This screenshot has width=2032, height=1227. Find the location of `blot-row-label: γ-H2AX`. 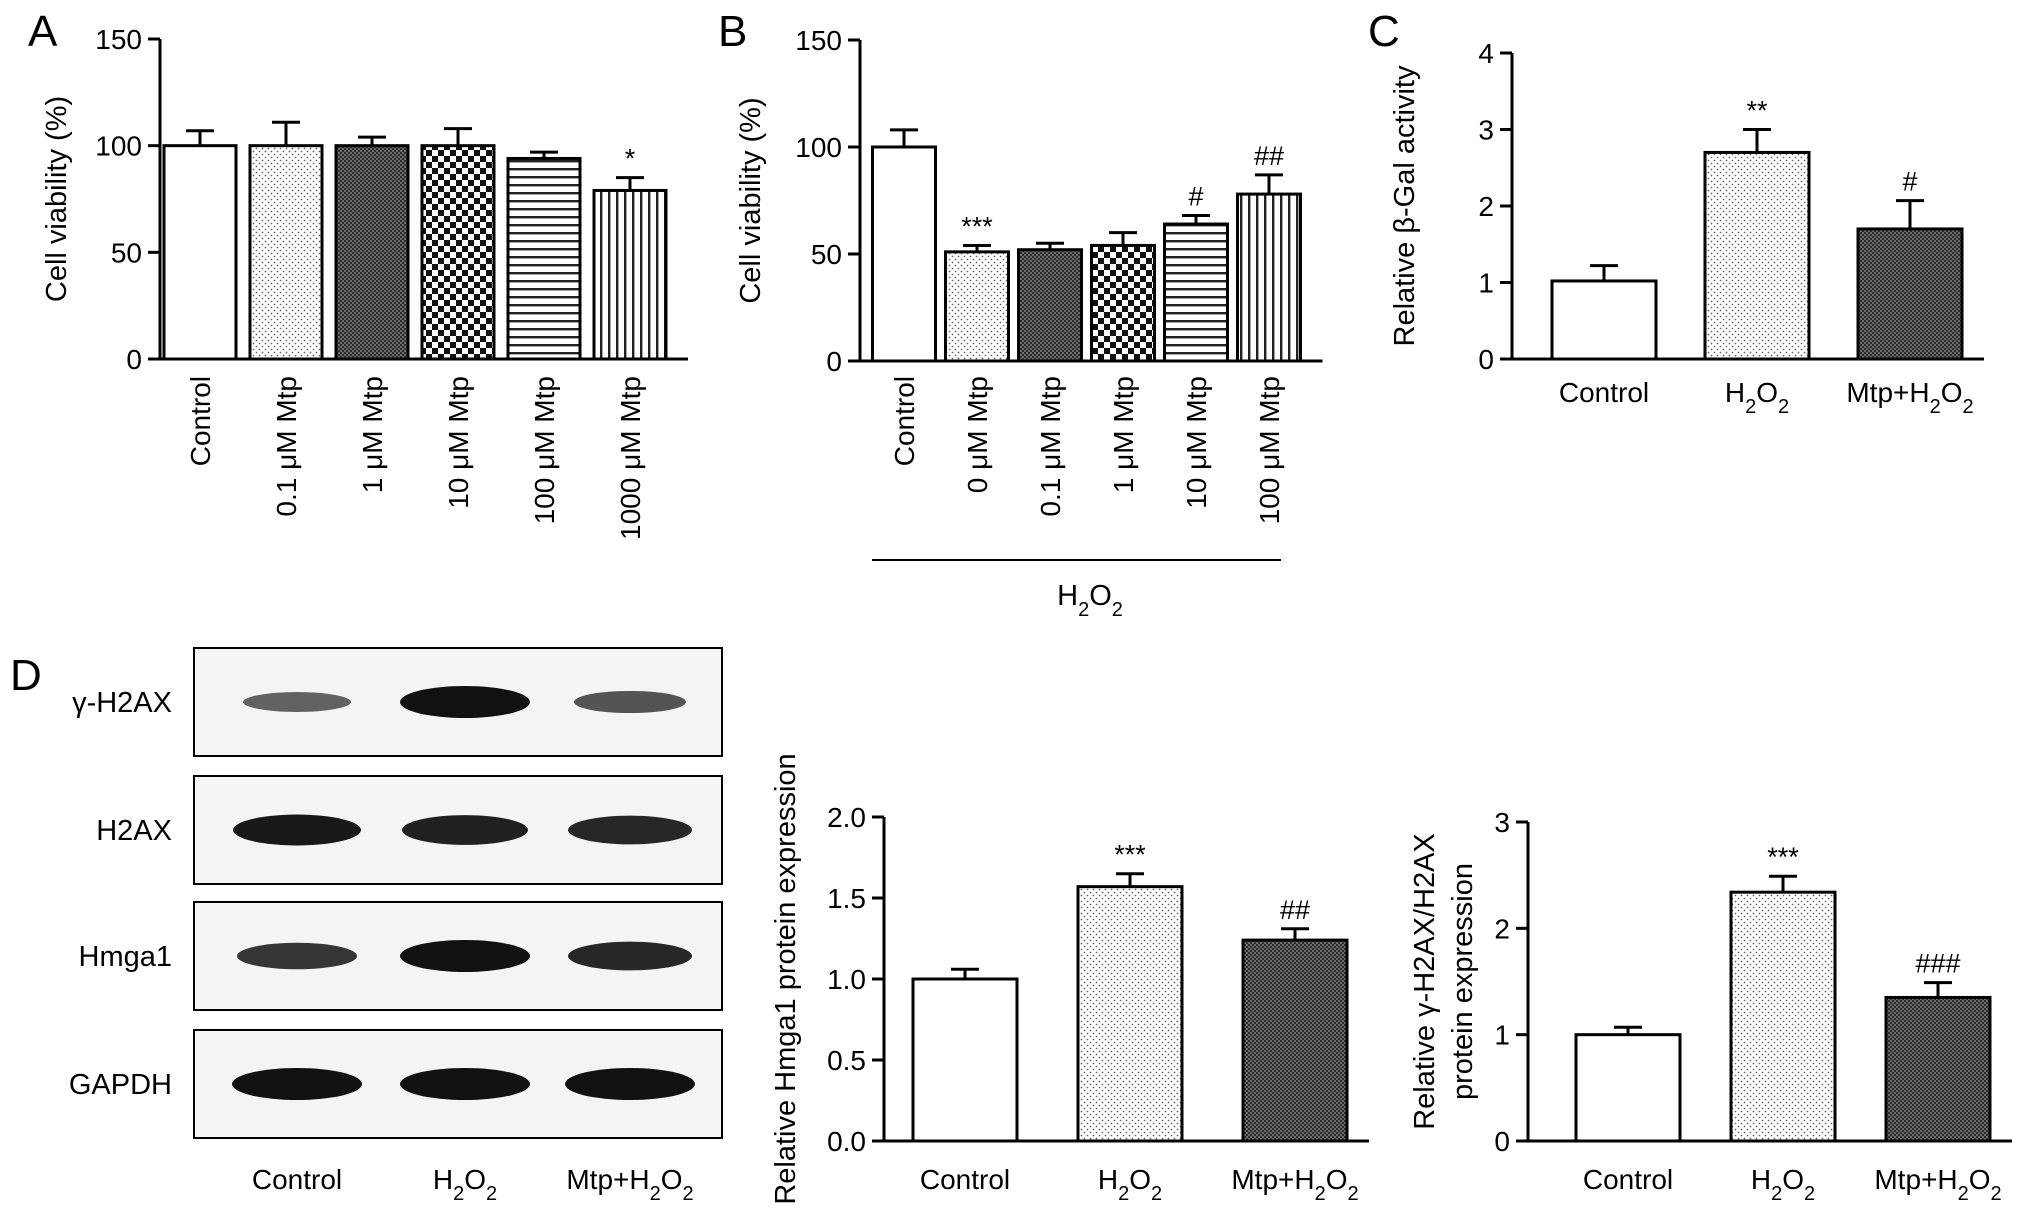

blot-row-label: γ-H2AX is located at coordinates (122, 703).